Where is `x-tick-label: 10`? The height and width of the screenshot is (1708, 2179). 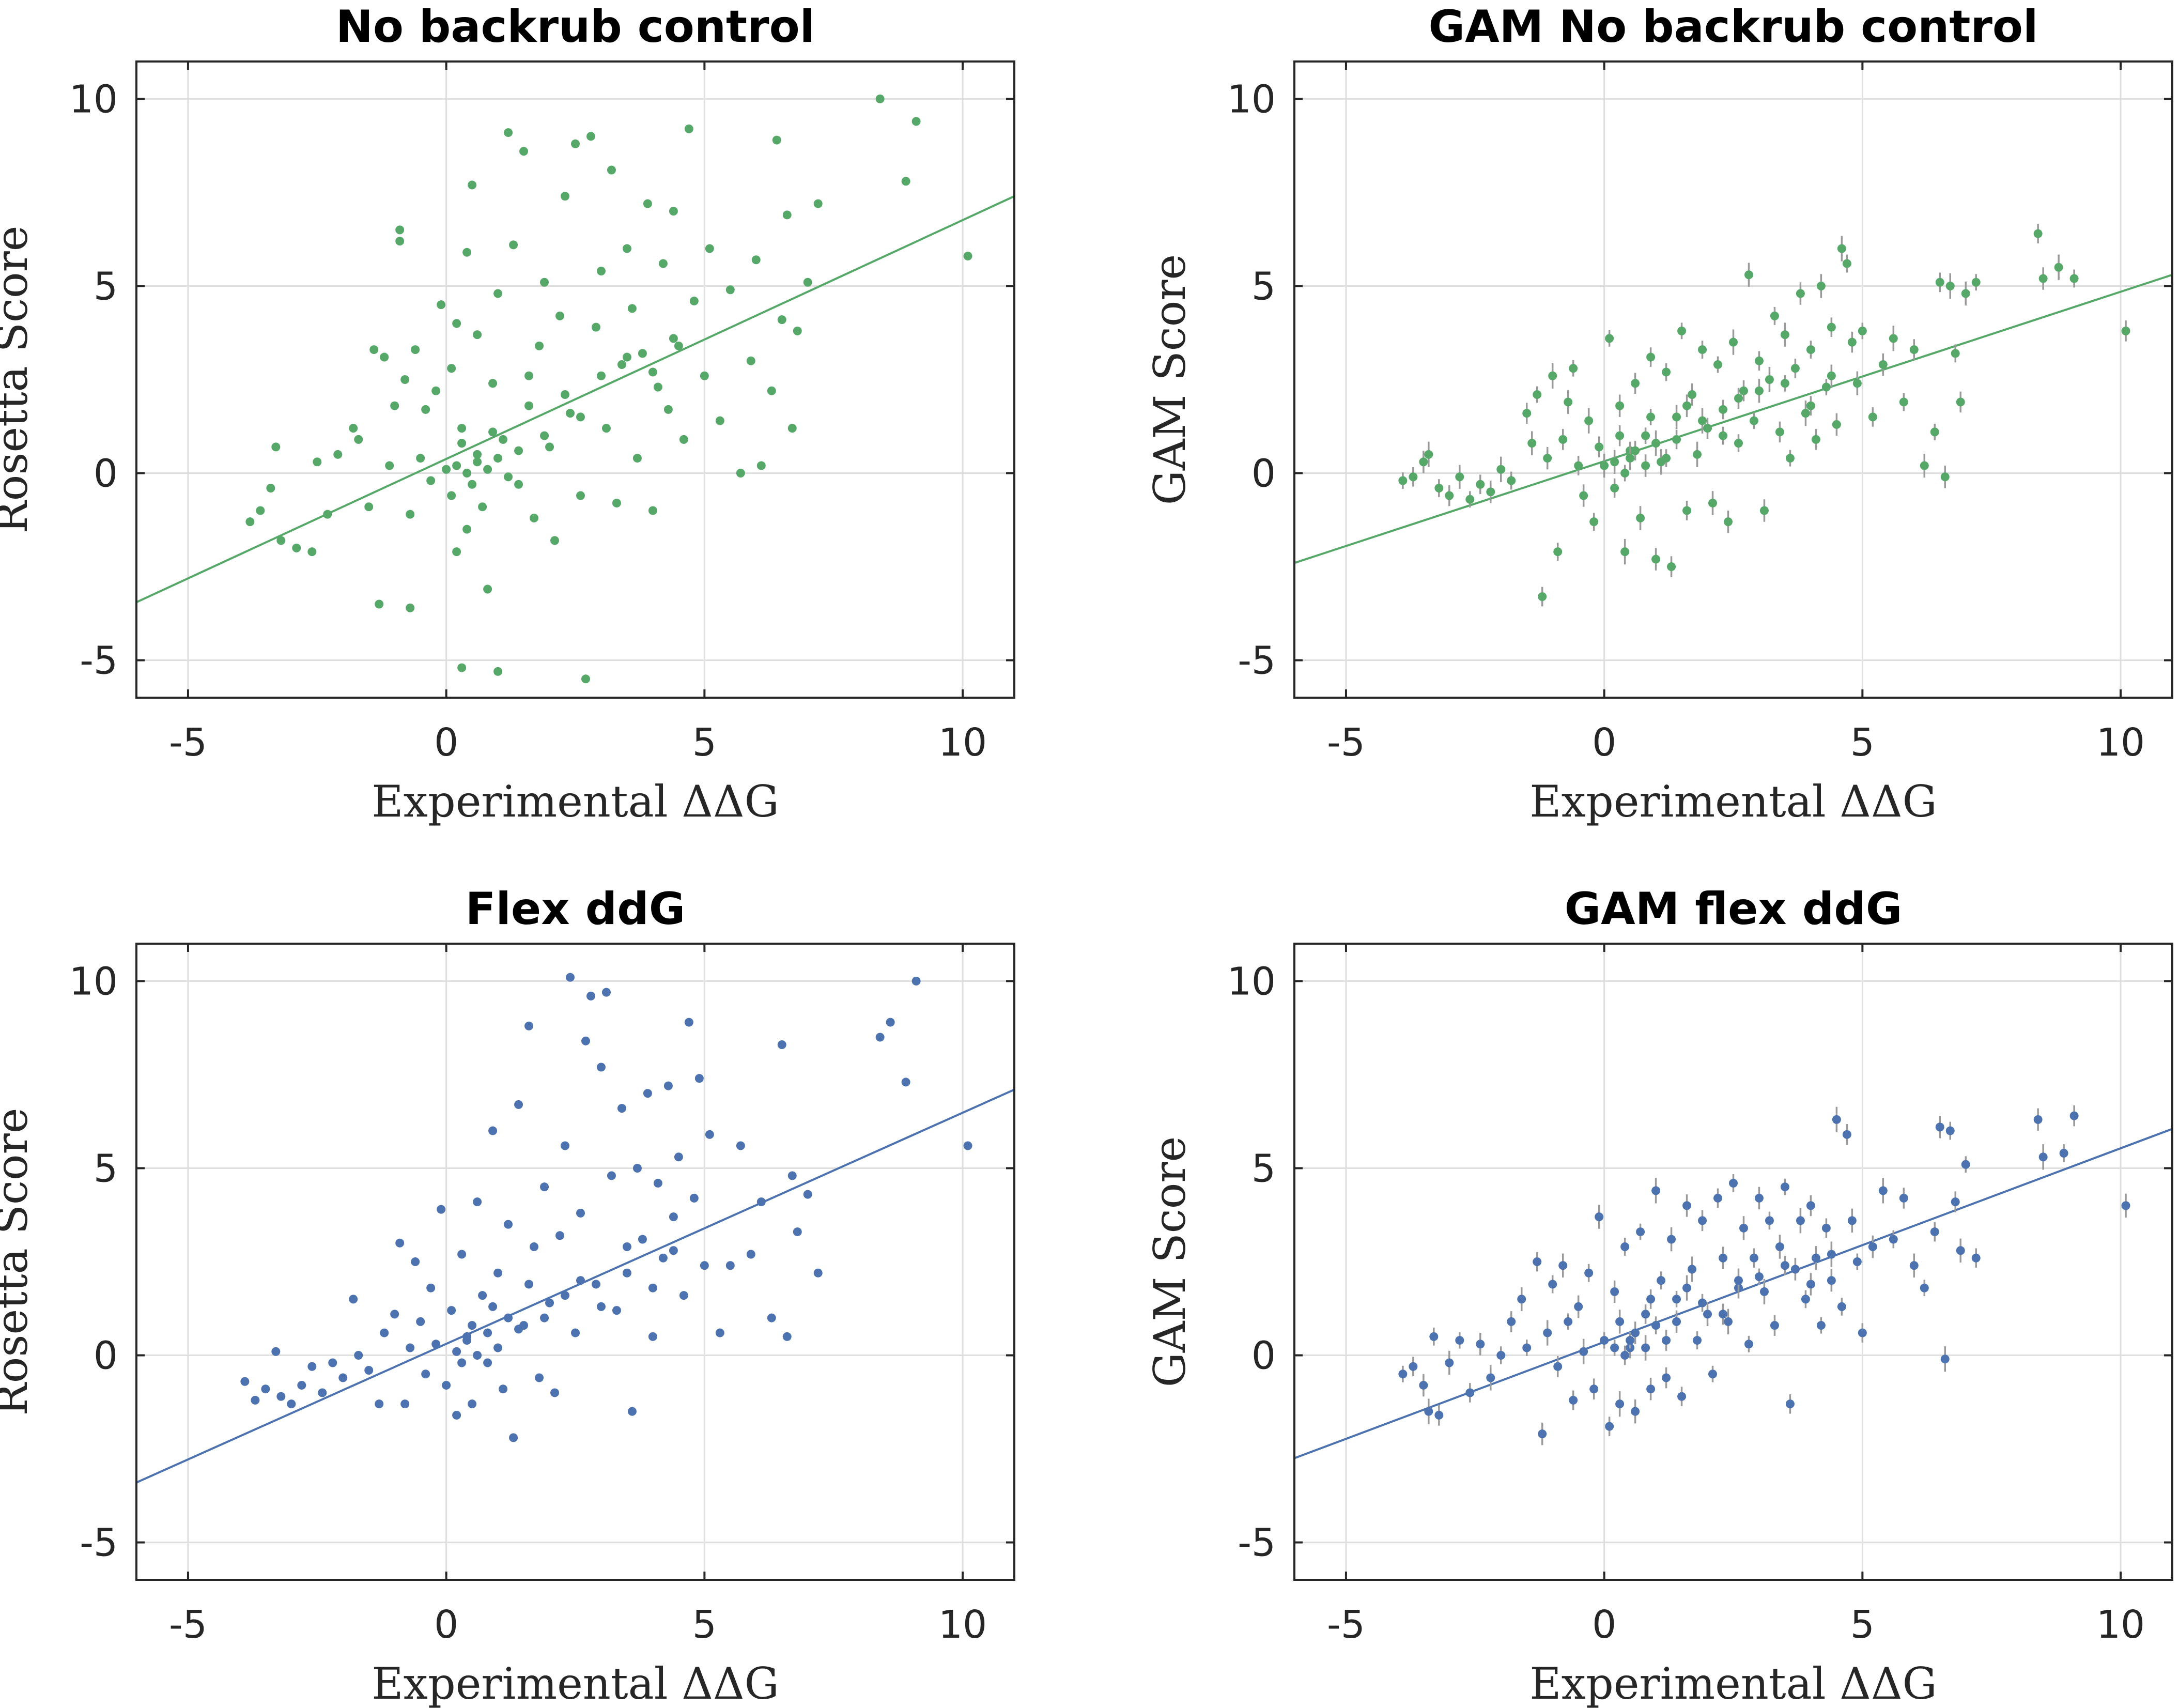 x-tick-label: 10 is located at coordinates (2120, 1625).